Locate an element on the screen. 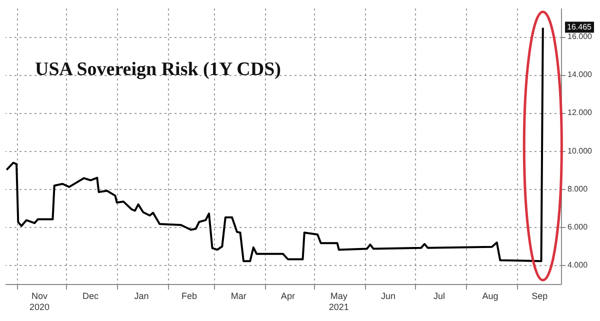  y-tick-label: 10.000 is located at coordinates (580, 151).